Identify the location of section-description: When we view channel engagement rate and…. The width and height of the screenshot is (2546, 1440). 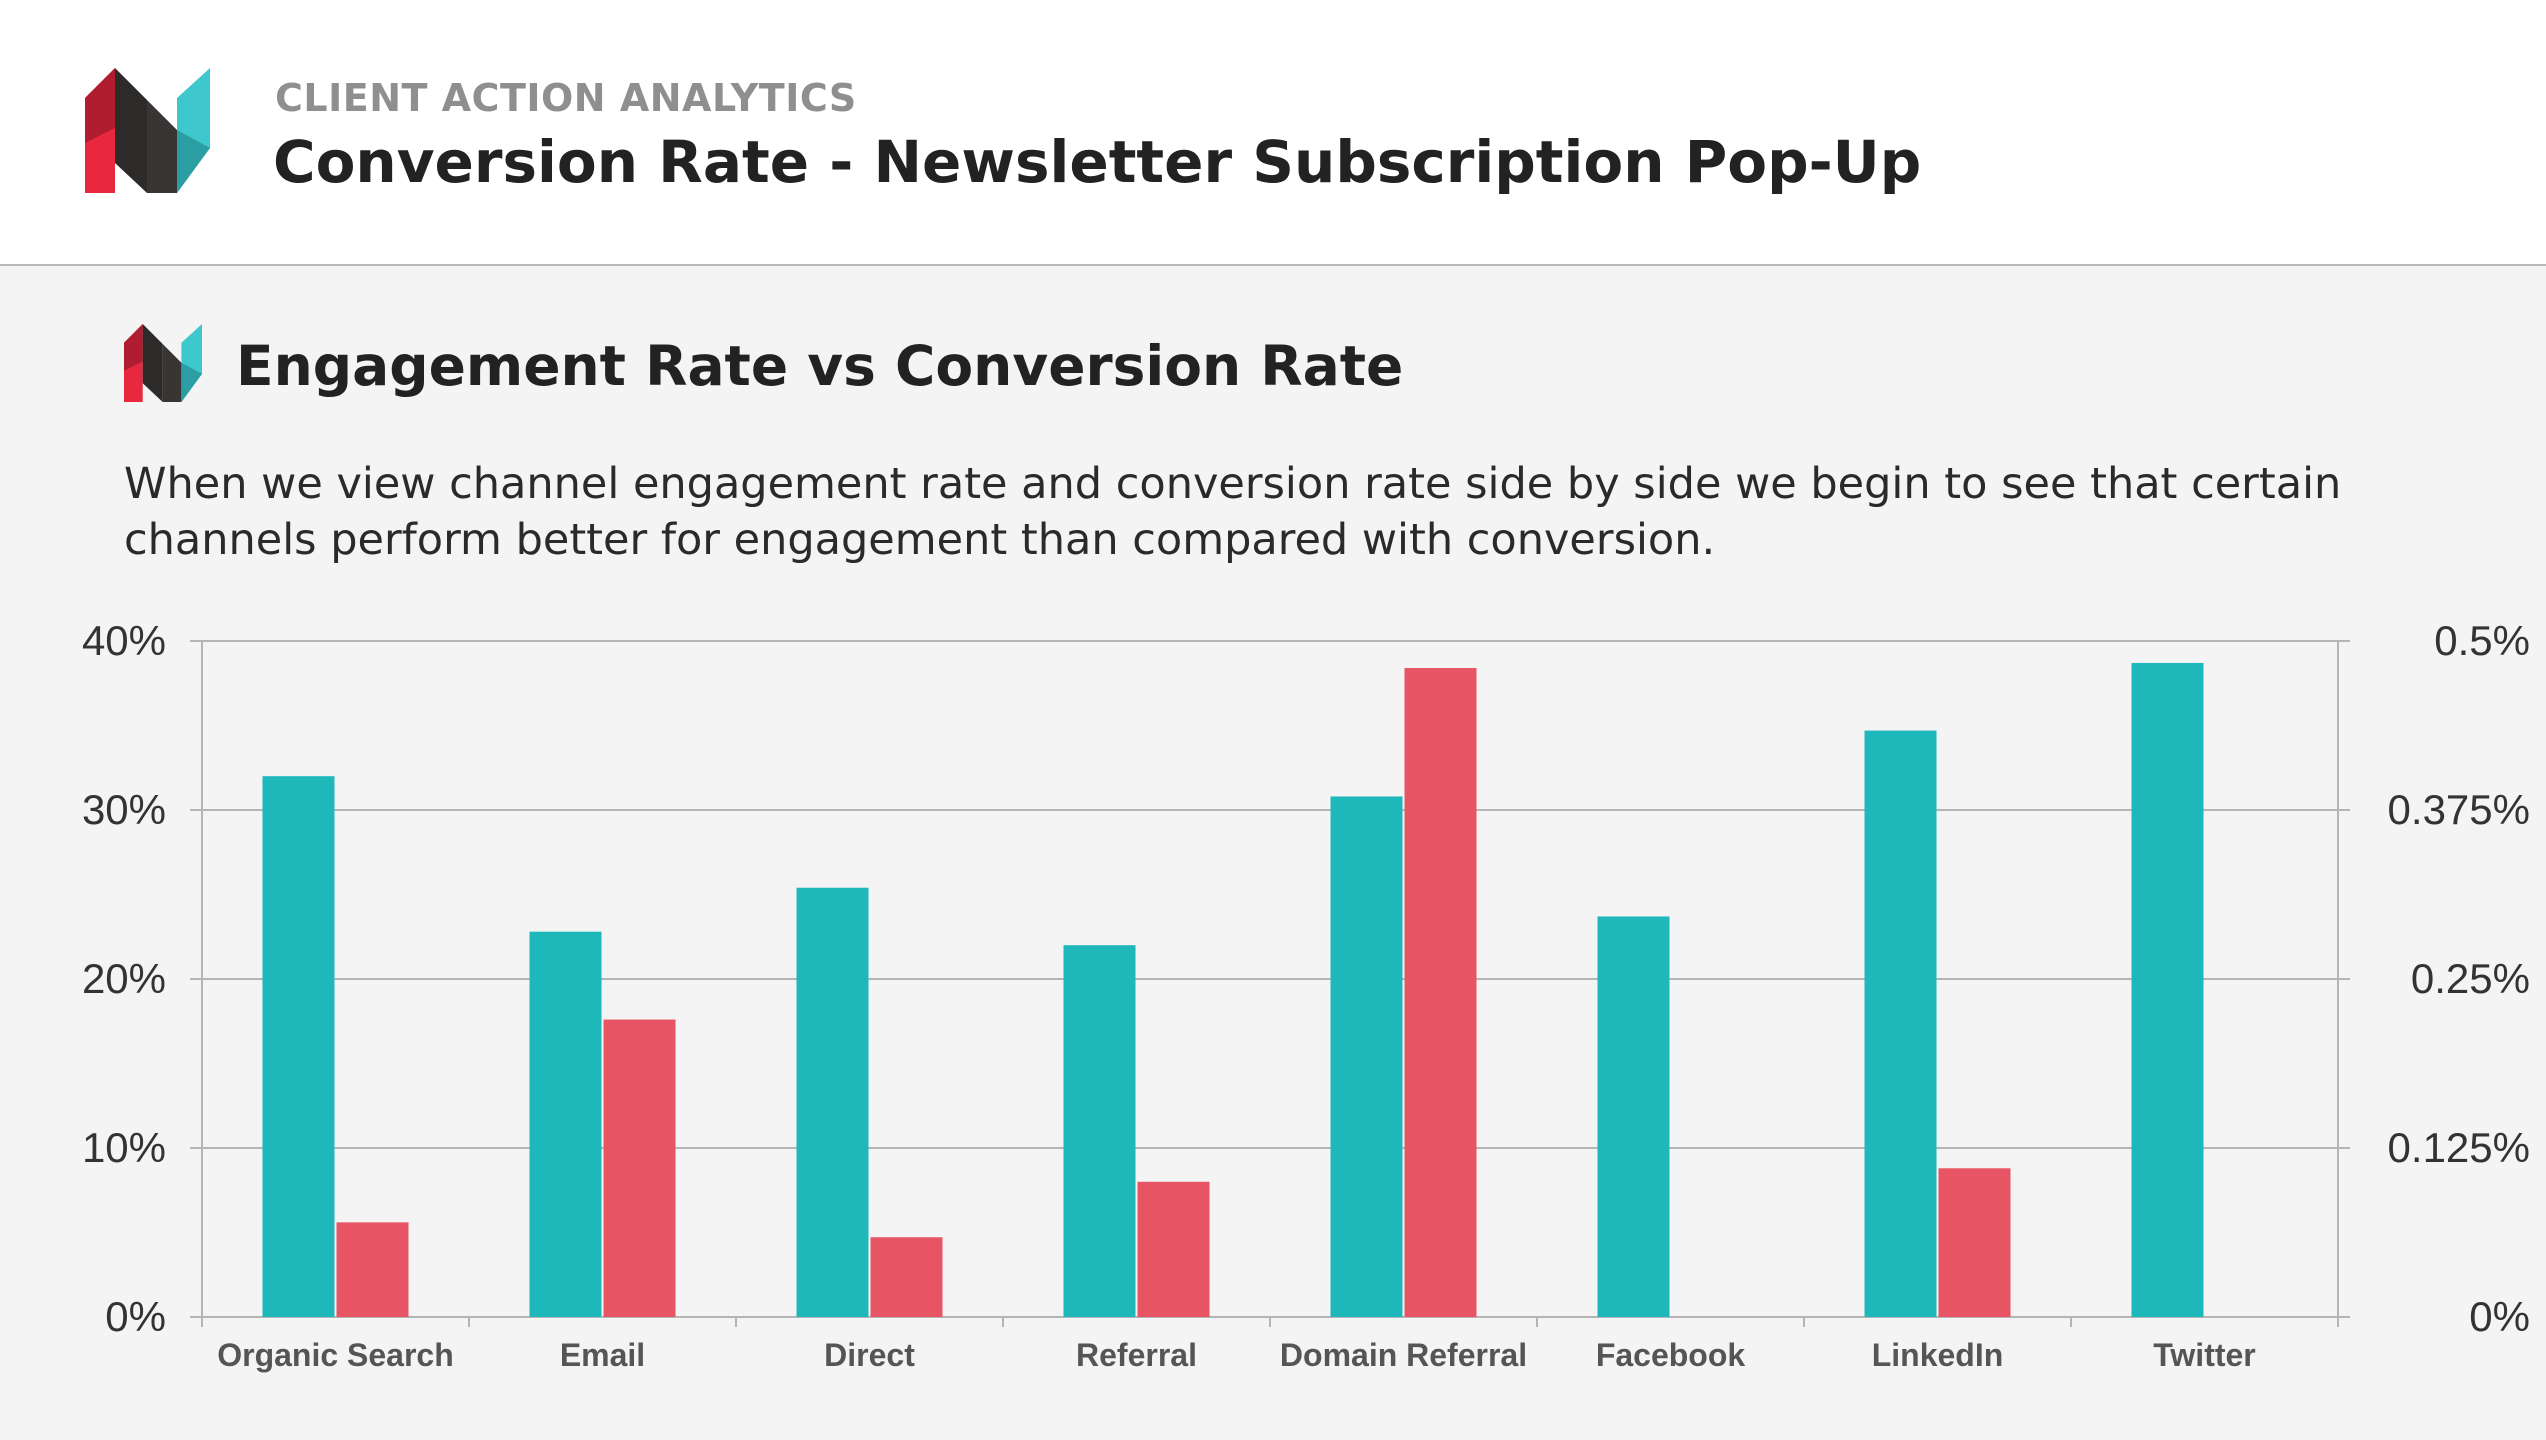
(1233, 512).